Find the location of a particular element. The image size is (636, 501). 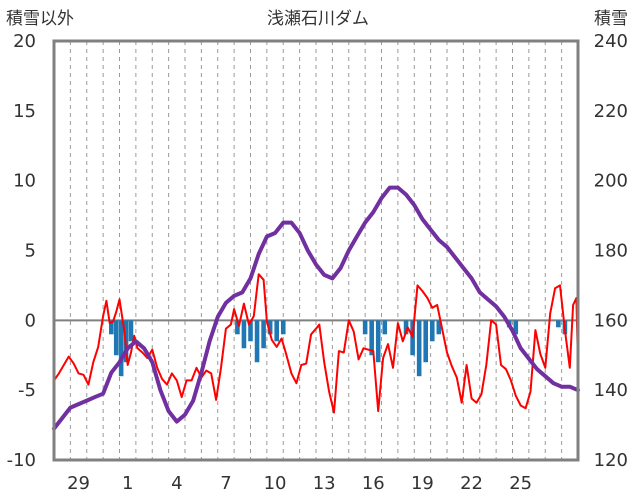

right-tick-label: 180 is located at coordinates (611, 251).